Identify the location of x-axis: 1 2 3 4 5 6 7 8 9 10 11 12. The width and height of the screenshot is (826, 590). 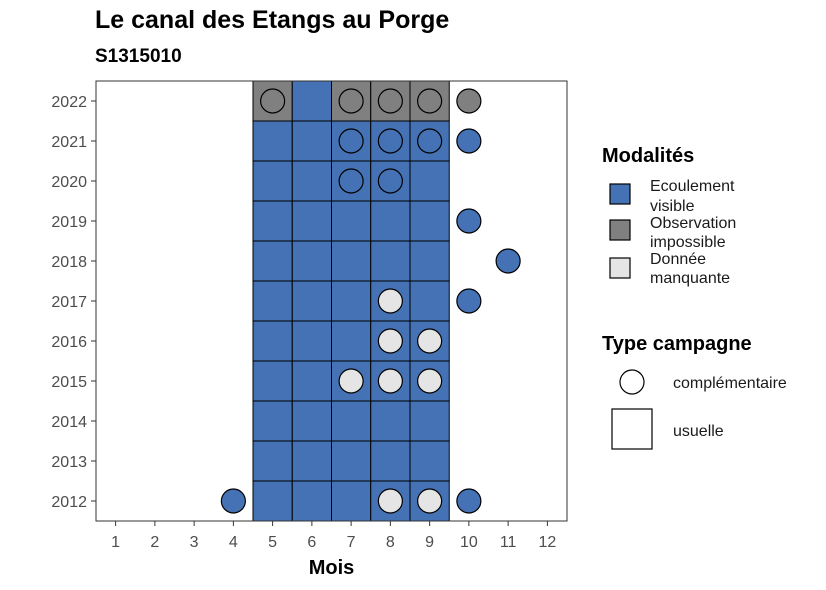
(333, 536).